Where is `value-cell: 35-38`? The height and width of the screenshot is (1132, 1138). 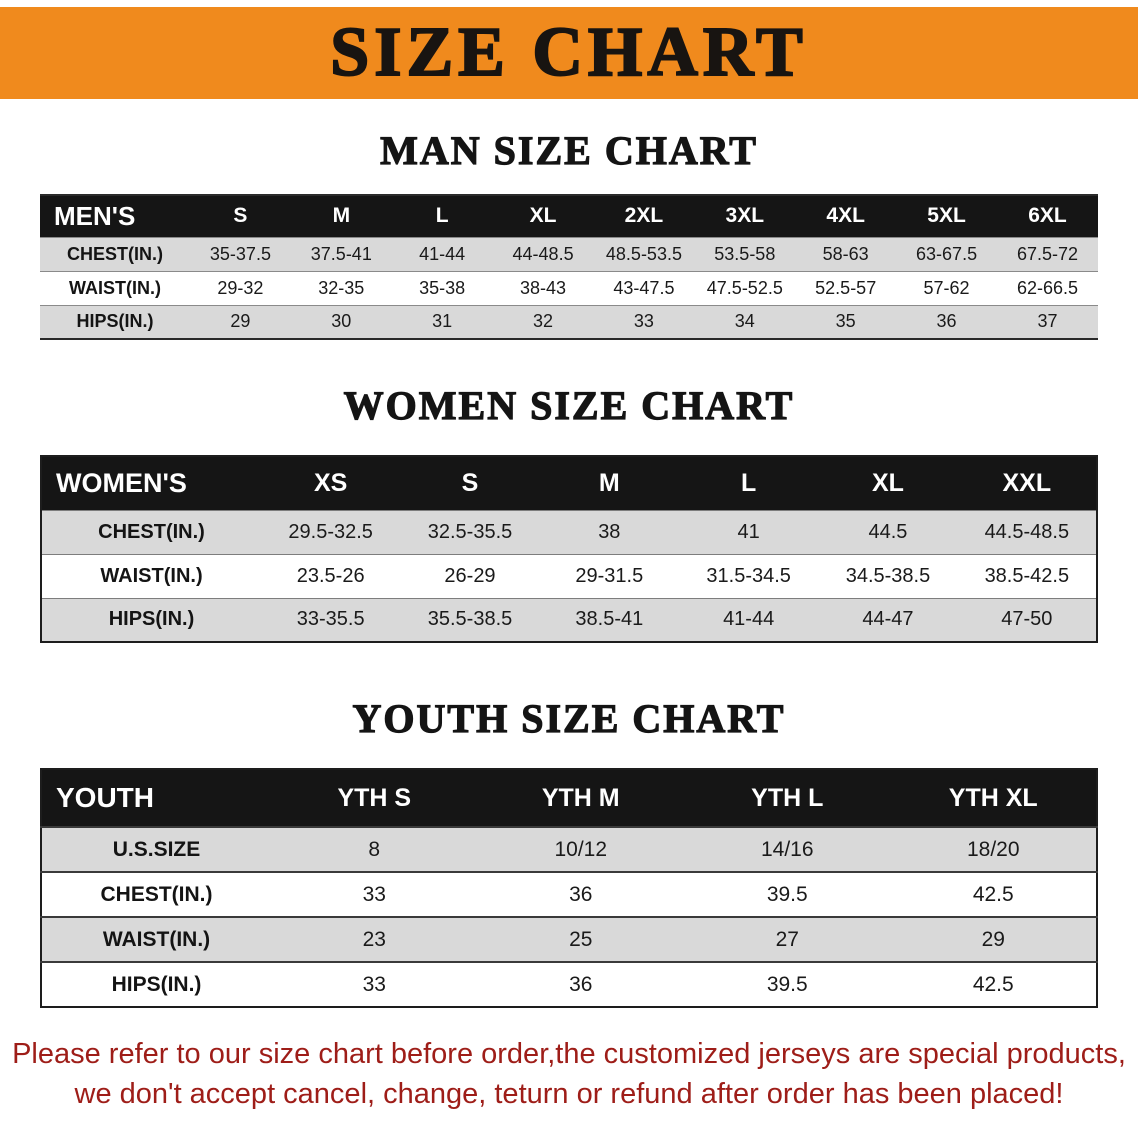
value-cell: 35-38 is located at coordinates (442, 287).